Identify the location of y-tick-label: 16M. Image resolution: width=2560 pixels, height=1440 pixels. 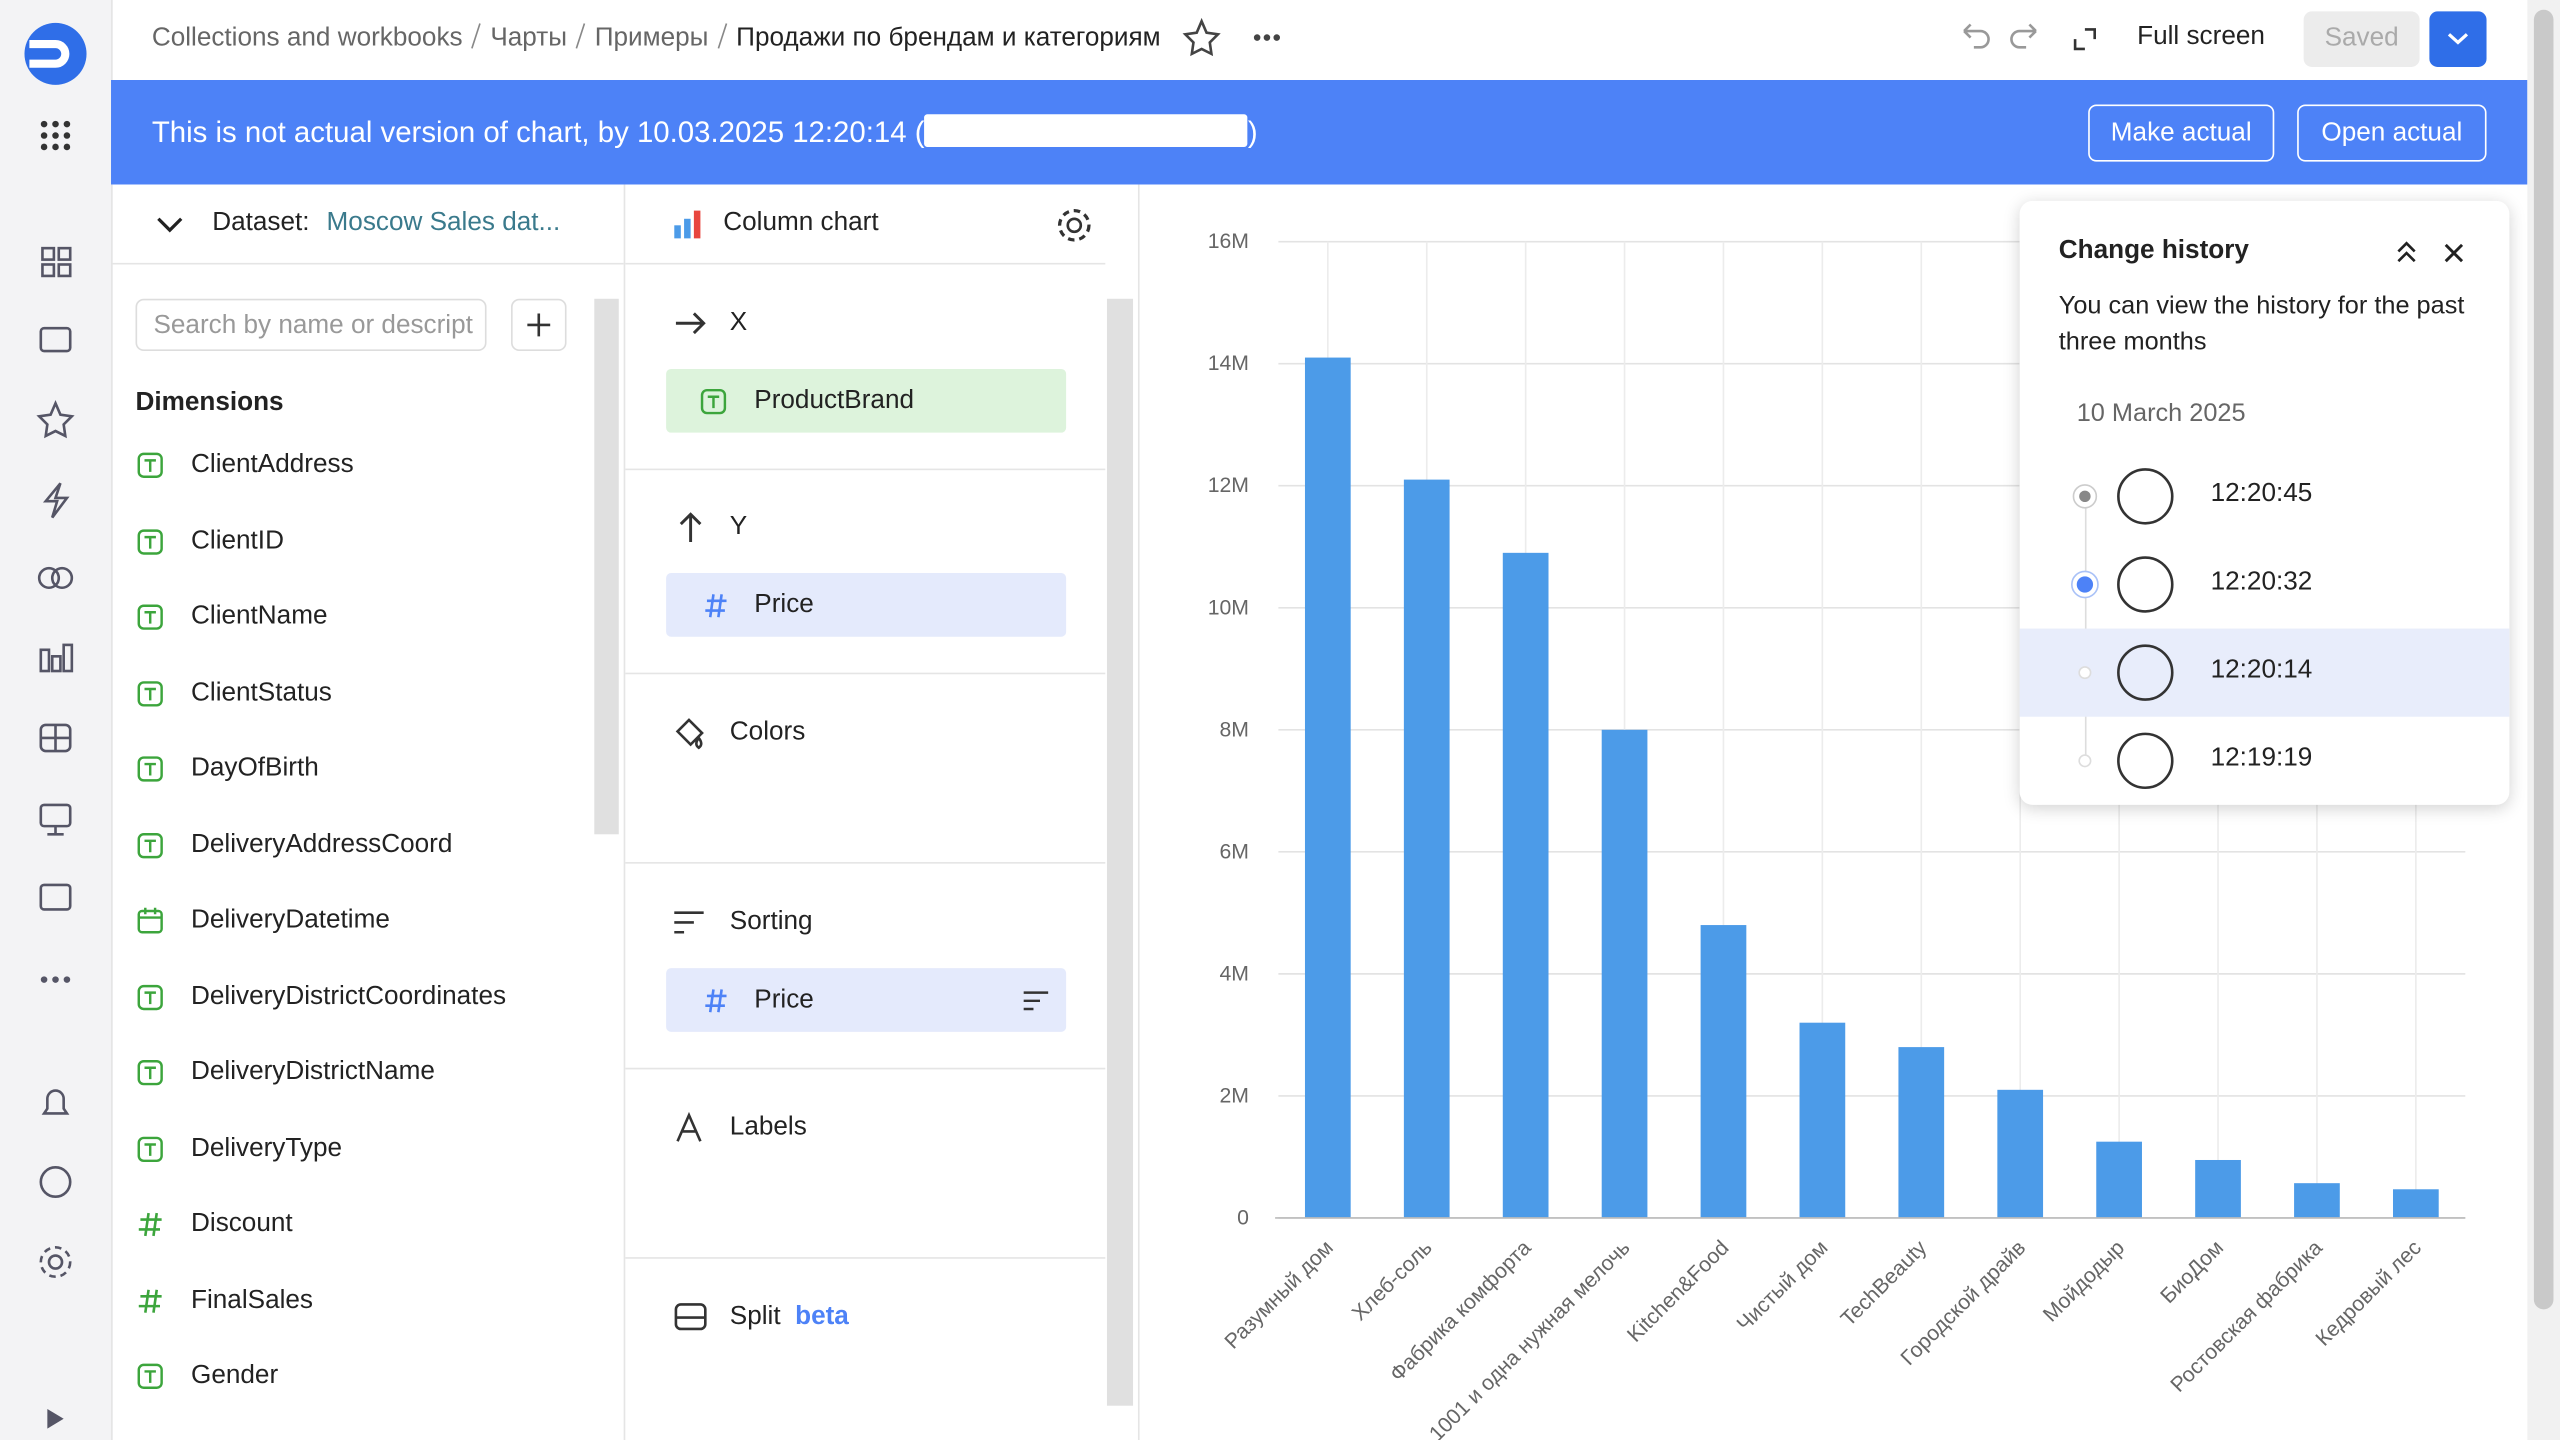
(1228, 241).